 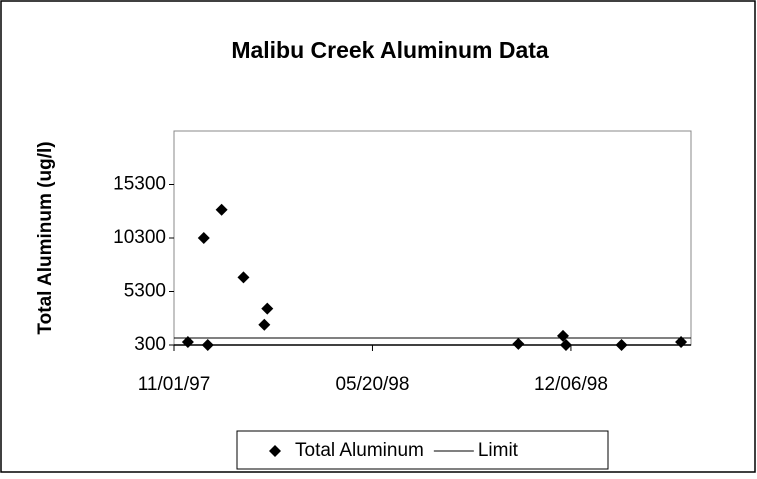 I want to click on legend-box, so click(x=422, y=450).